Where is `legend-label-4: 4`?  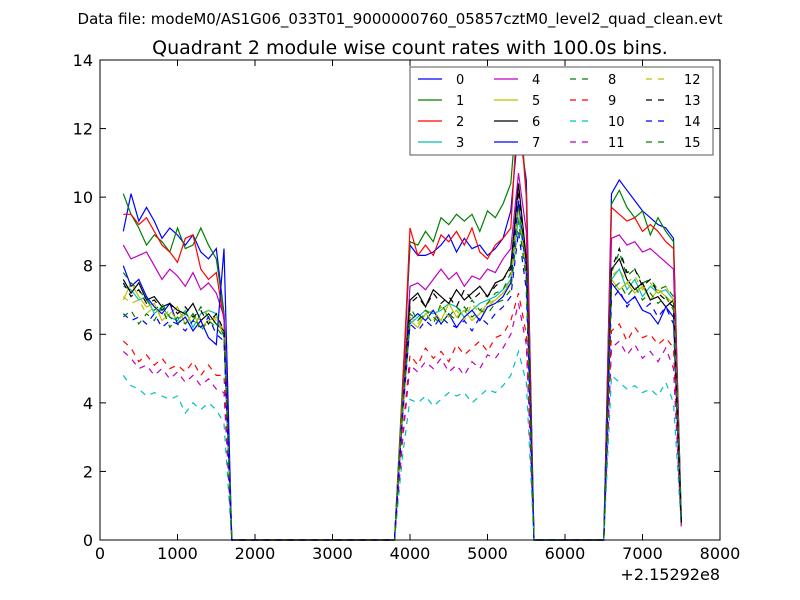
legend-label-4: 4 is located at coordinates (536, 80).